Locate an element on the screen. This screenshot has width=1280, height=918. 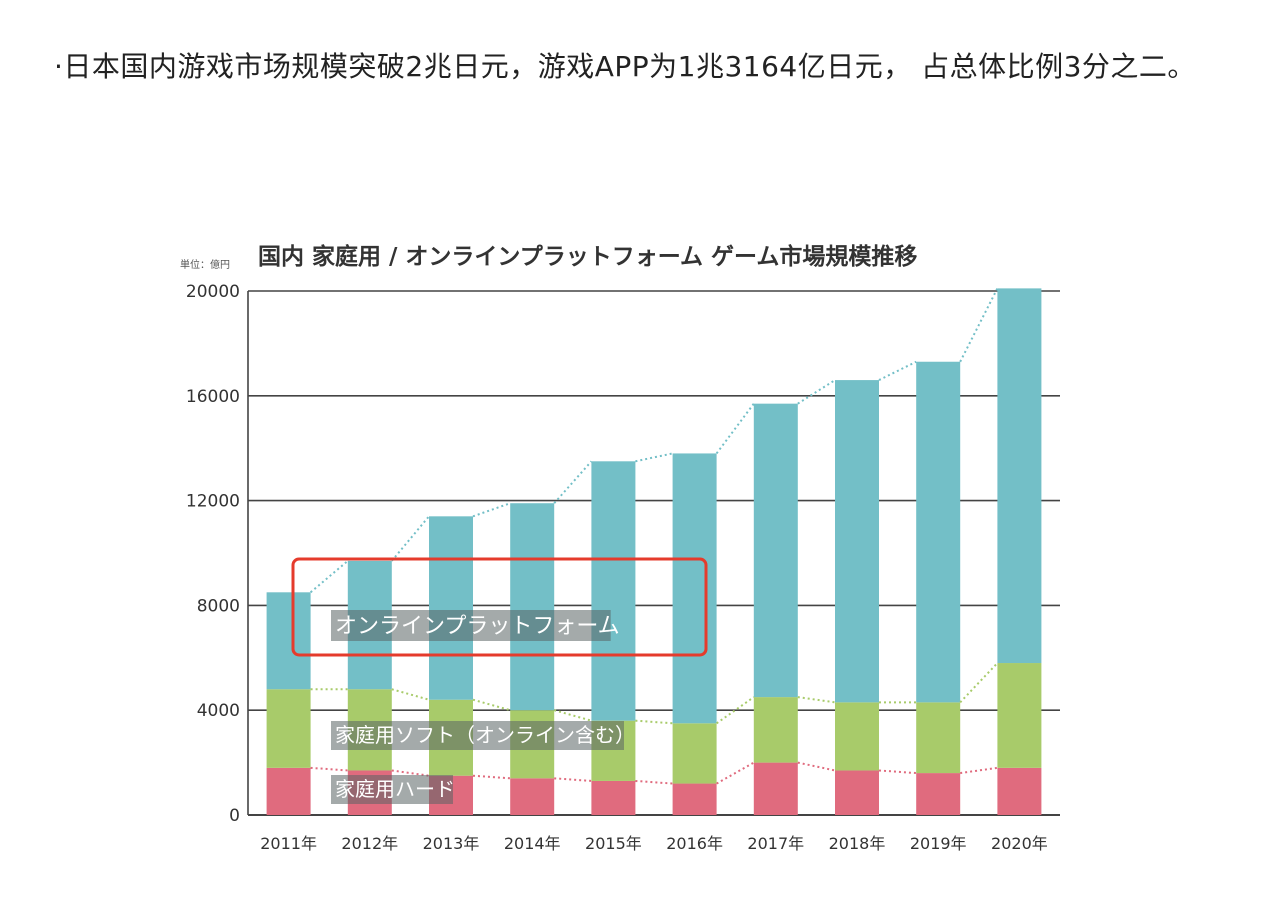
highlight-box is located at coordinates (499, 607).